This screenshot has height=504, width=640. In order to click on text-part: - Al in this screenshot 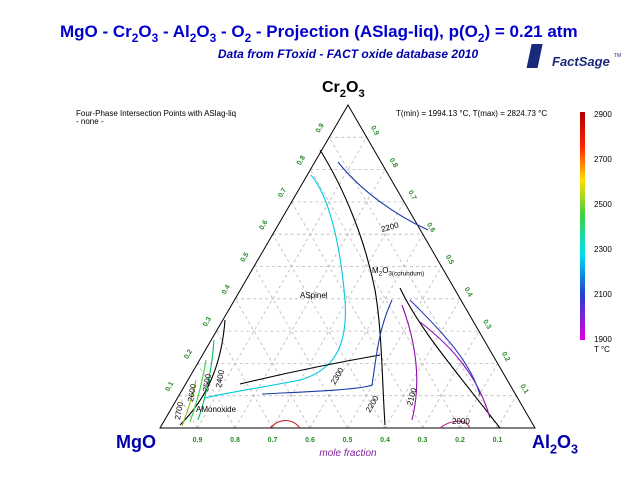, I will do `click(173, 31)`.